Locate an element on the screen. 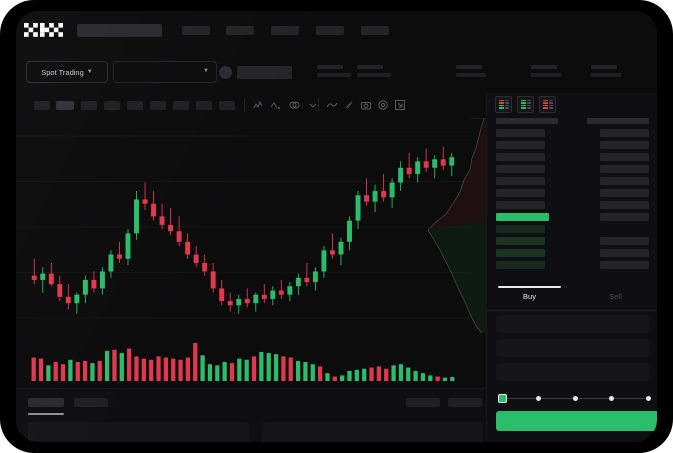 This screenshot has height=453, width=673. stat-high-24h is located at coordinates (471, 71).